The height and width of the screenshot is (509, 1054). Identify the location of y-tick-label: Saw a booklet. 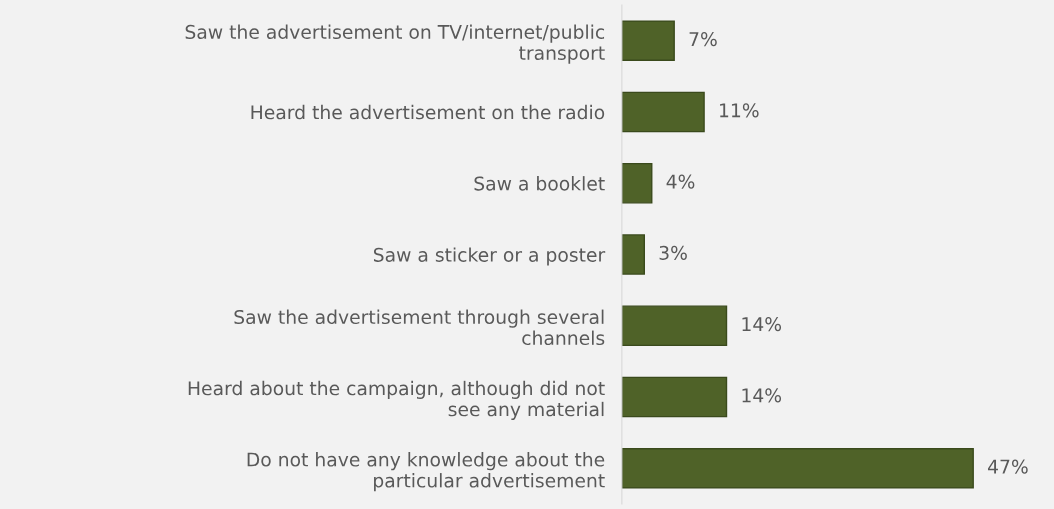
(539, 183).